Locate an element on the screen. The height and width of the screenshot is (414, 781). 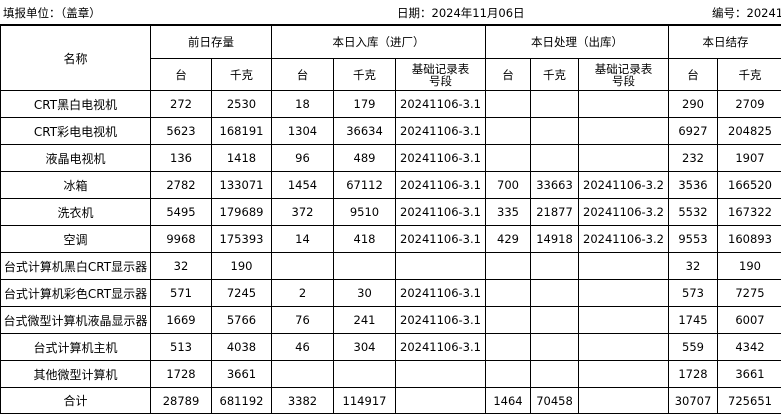
cell: 5532 is located at coordinates (693, 212).